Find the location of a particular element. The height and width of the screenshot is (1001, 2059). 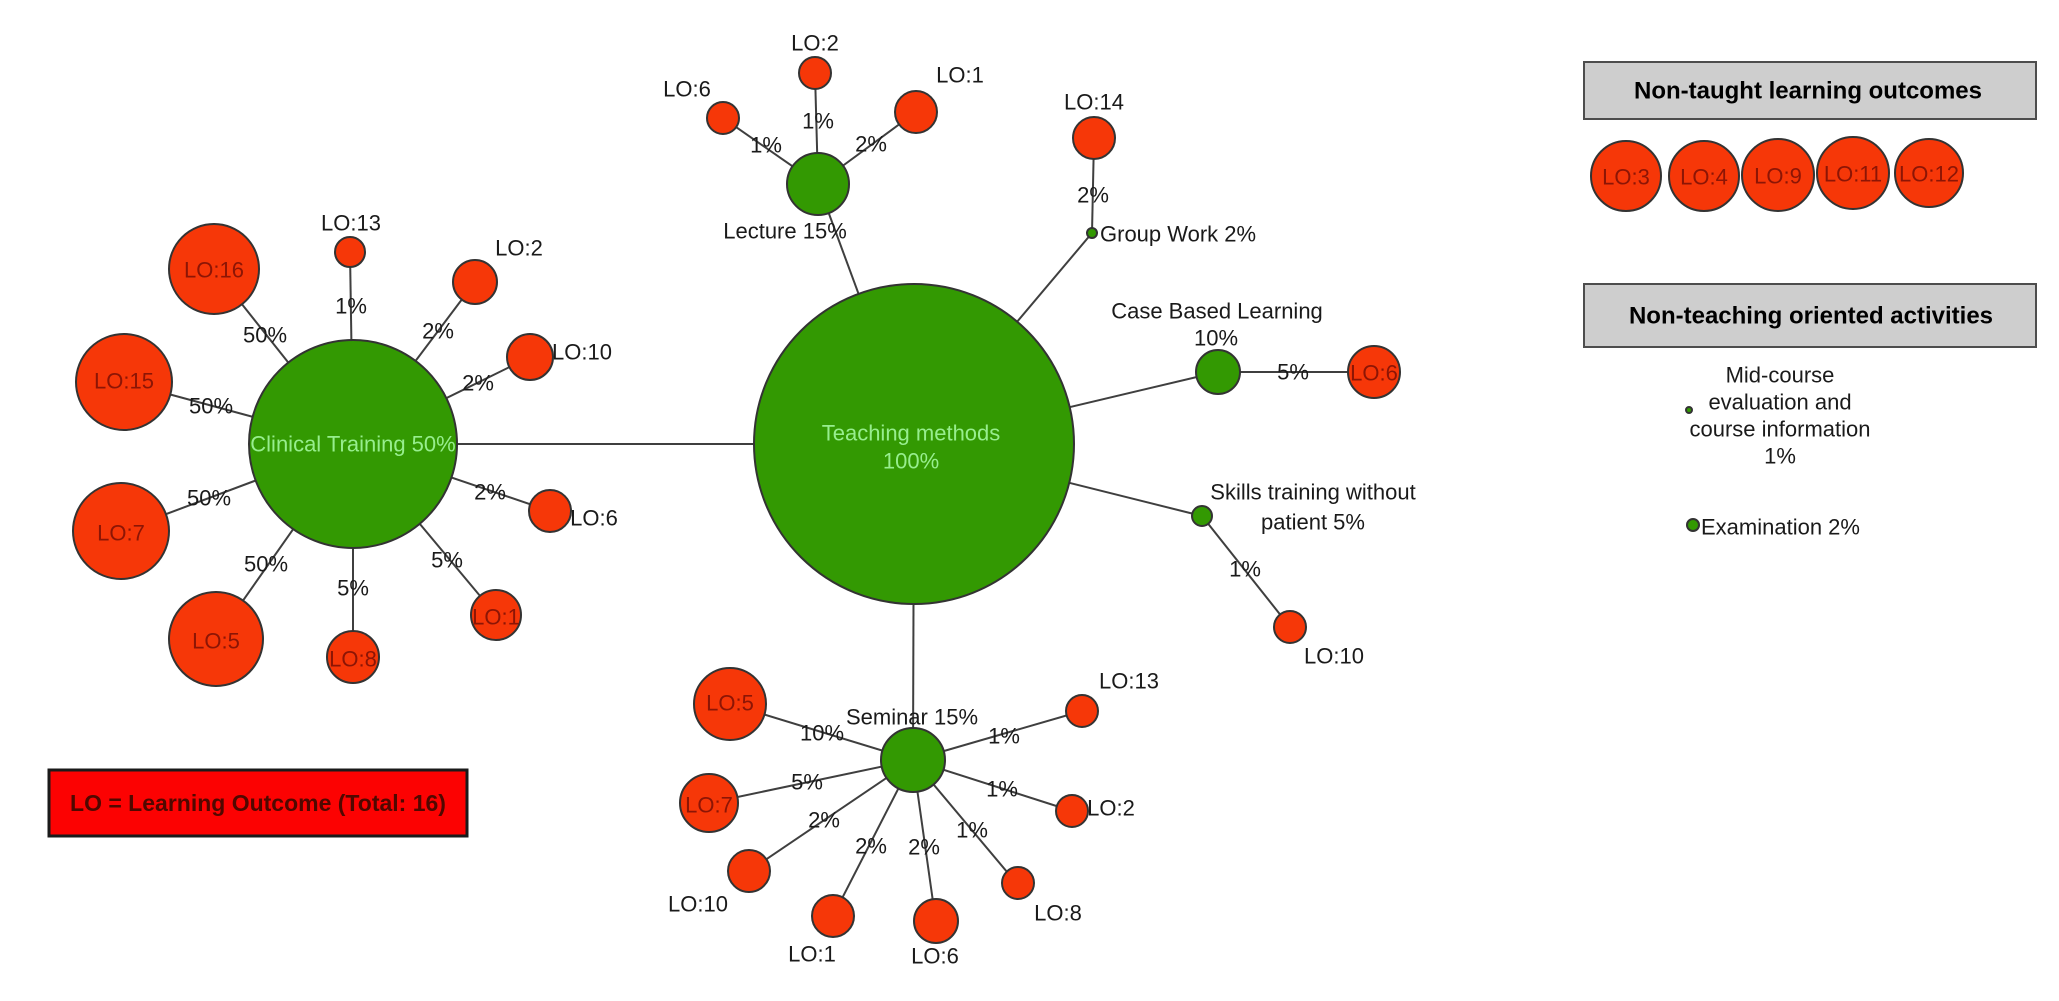

svg-text: Group Work 2% is located at coordinates (1178, 234).